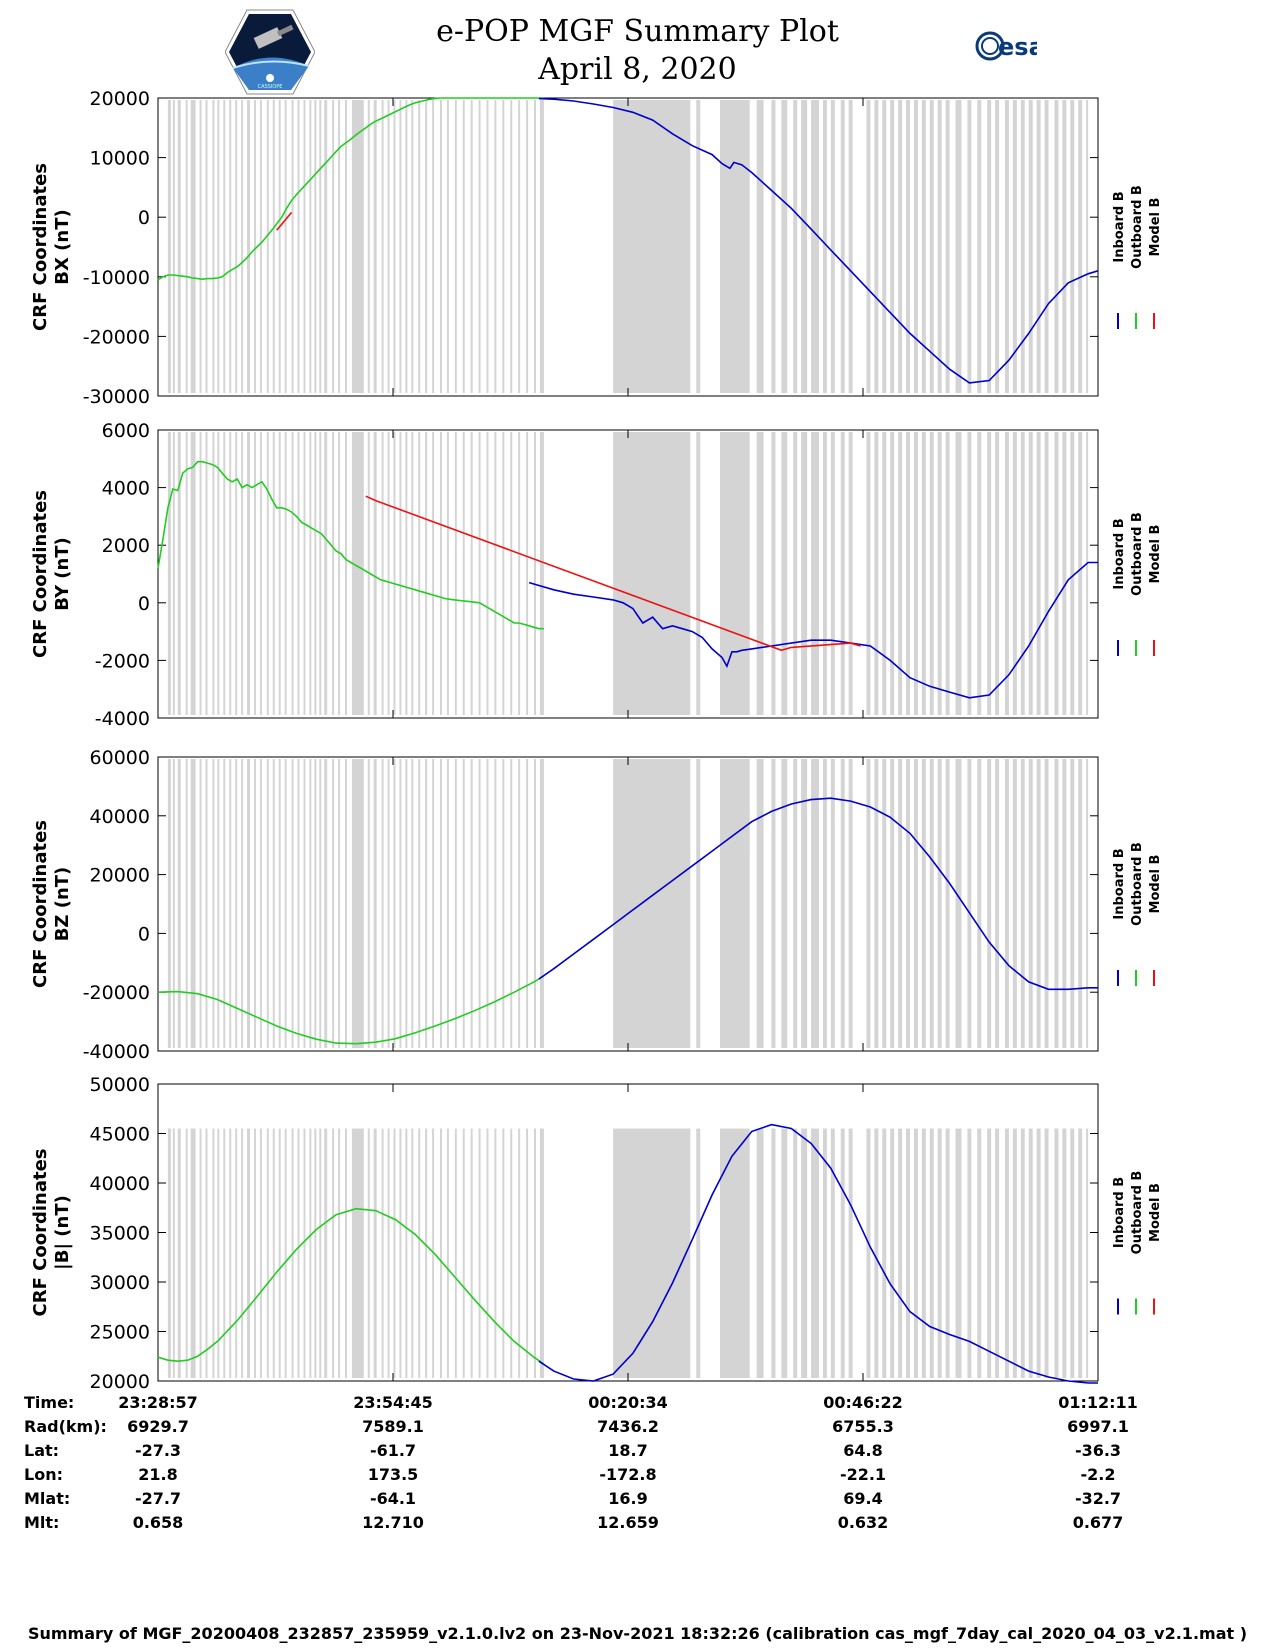  I want to click on esa-logo-text: esa, so click(1017, 47).